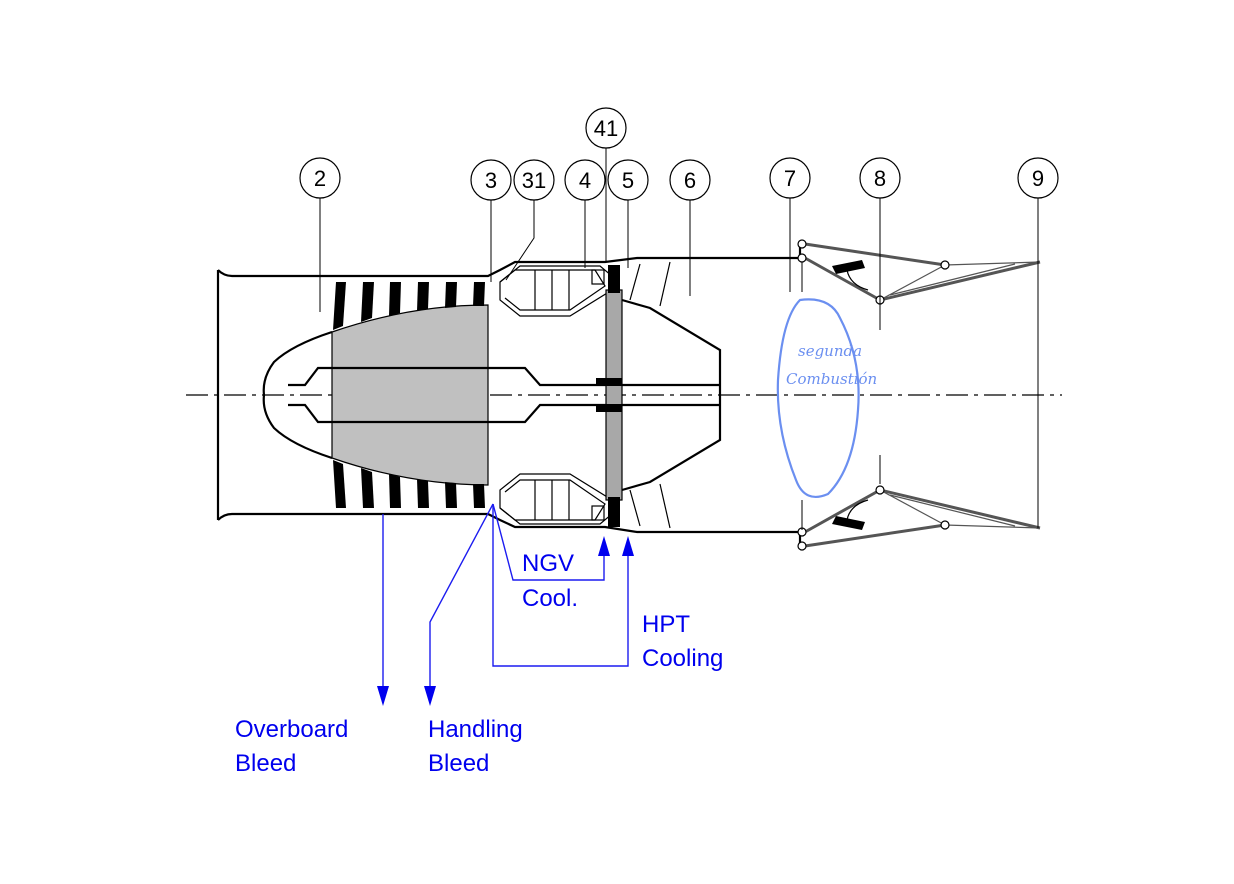 The width and height of the screenshot is (1234, 884). I want to click on svg-text: Cool., so click(550, 598).